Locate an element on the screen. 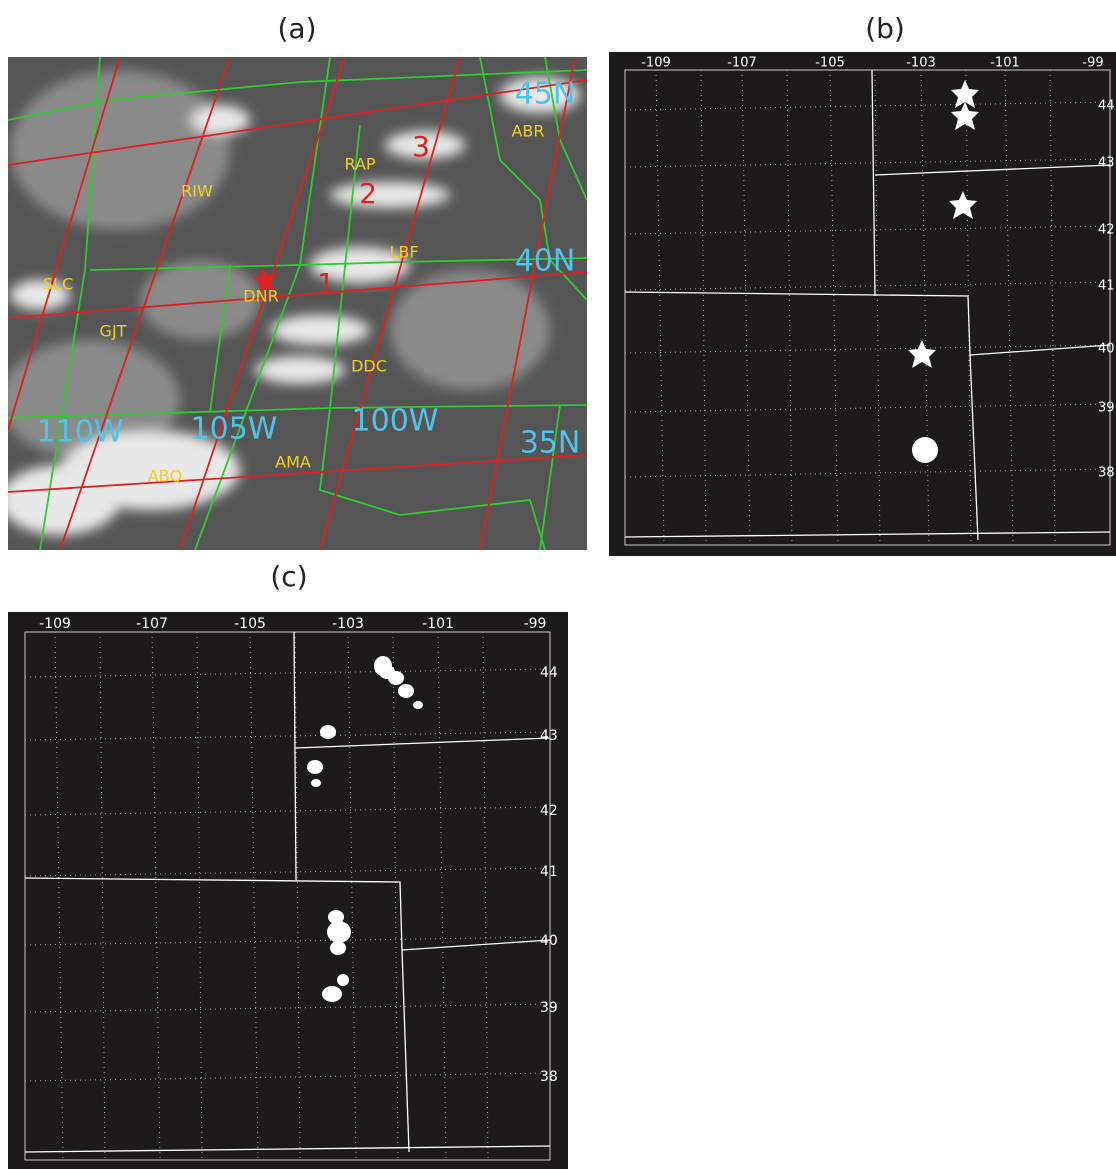  station-label: DNR is located at coordinates (260, 296).